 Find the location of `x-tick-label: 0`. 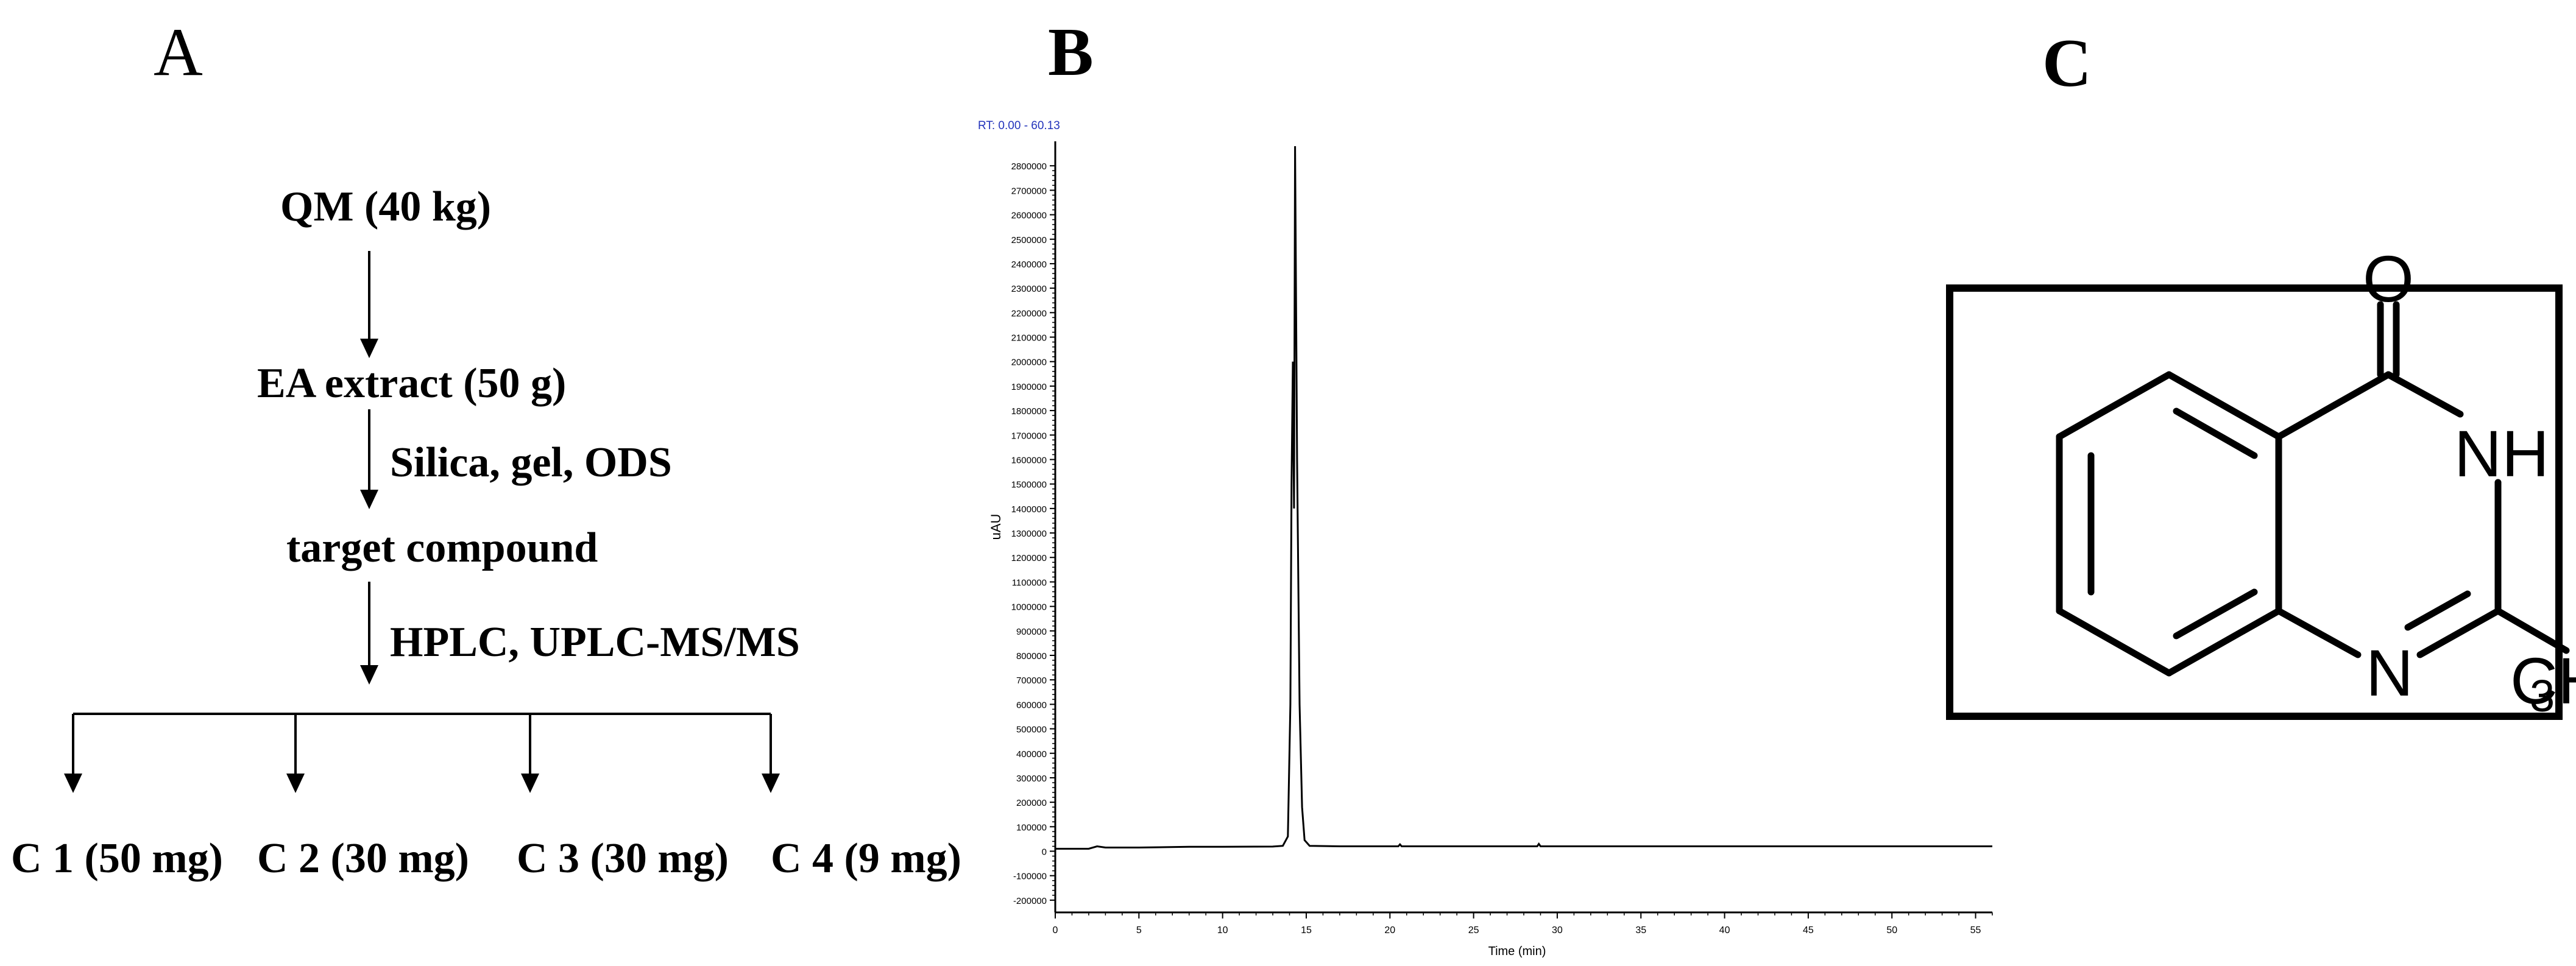

x-tick-label: 0 is located at coordinates (1055, 930).